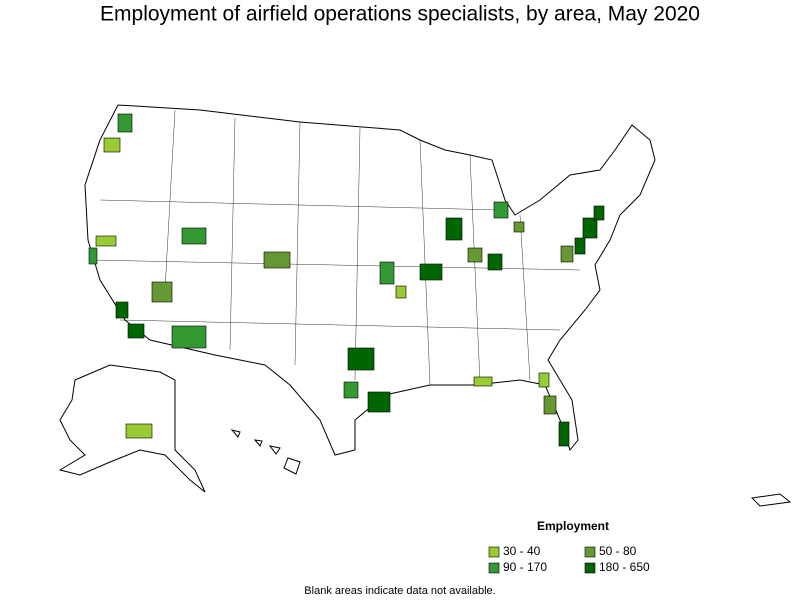 The image size is (800, 600). Describe the element at coordinates (522, 551) in the screenshot. I see `legend-label: 30 - 40` at that location.